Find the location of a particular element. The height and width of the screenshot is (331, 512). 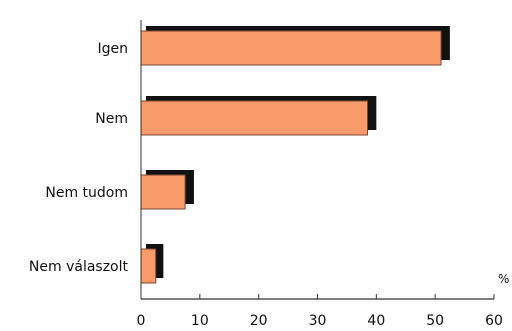

x-tick-label: 0 is located at coordinates (141, 321).